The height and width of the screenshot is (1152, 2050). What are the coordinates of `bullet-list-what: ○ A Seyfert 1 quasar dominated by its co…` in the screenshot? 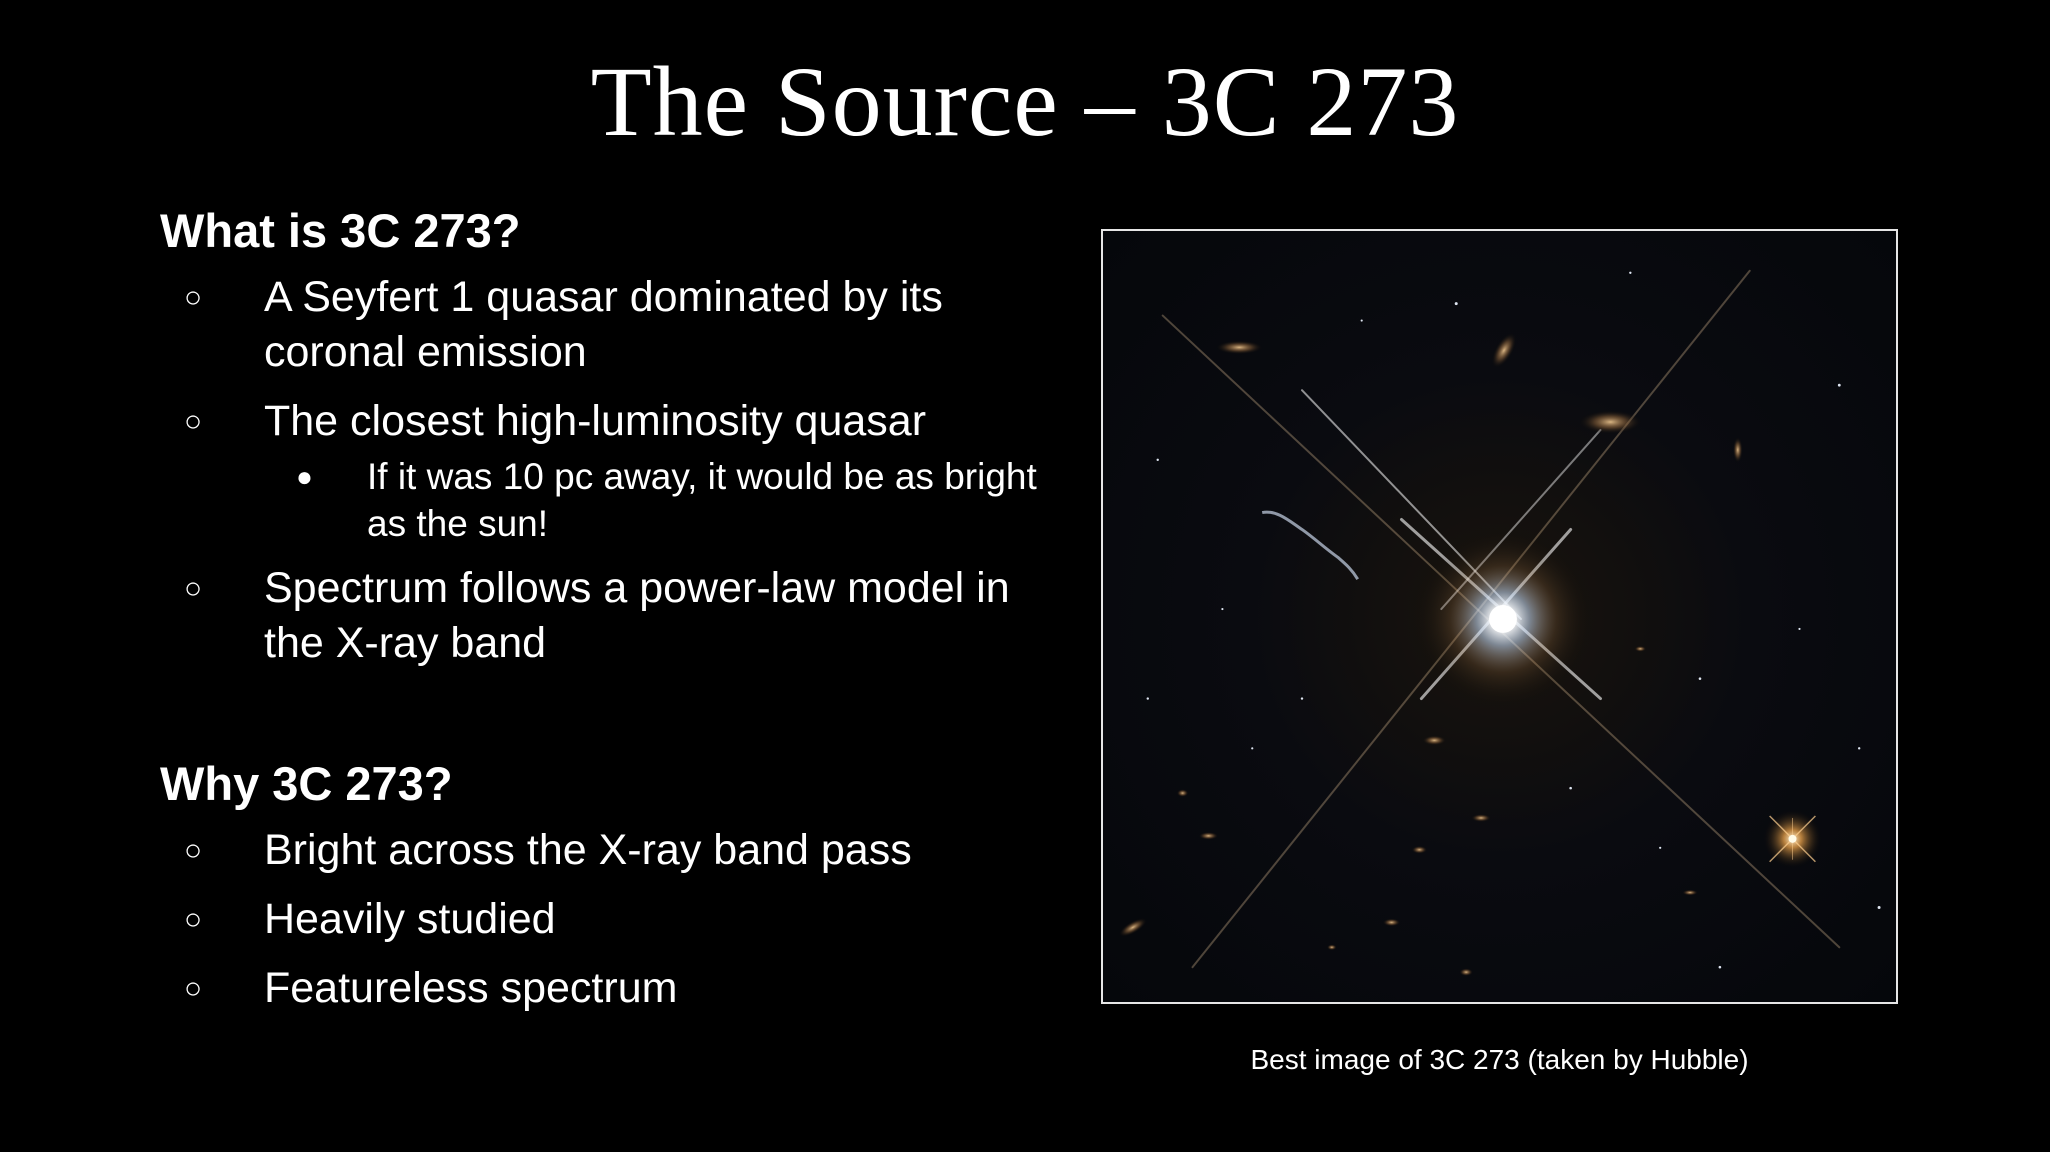 It's located at (600, 470).